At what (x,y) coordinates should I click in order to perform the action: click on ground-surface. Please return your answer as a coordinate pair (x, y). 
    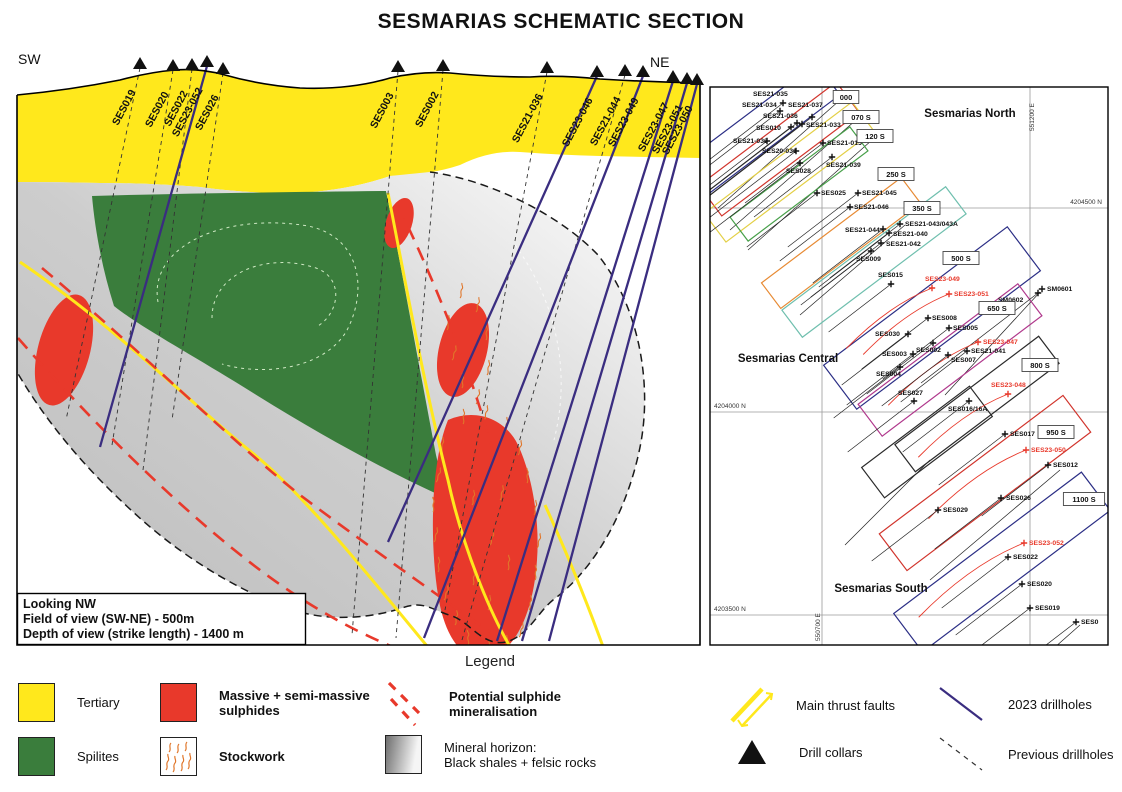
    Looking at the image, I should click on (358, 82).